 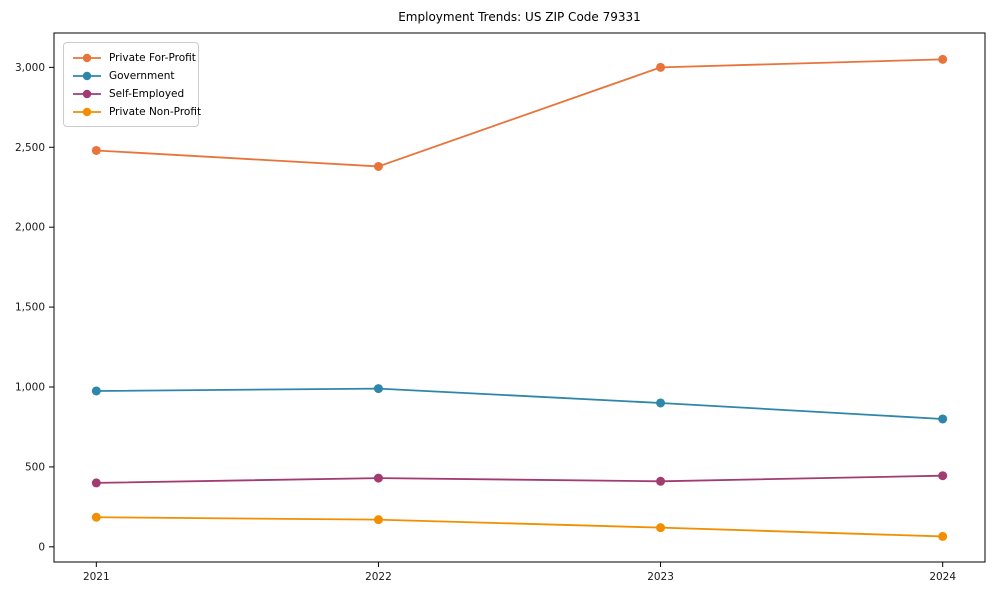 I want to click on y-tick-label: 500, so click(x=35, y=467).